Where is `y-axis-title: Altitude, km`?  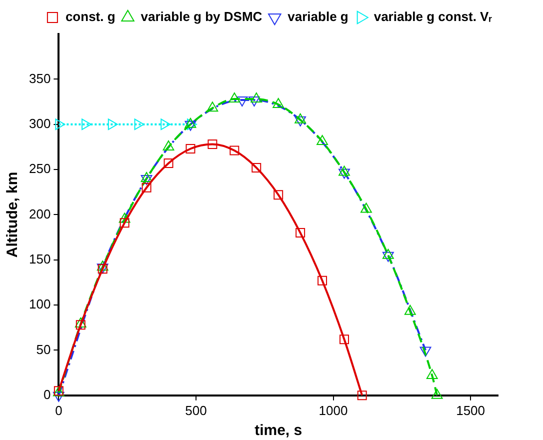
y-axis-title: Altitude, km is located at coordinates (13, 215).